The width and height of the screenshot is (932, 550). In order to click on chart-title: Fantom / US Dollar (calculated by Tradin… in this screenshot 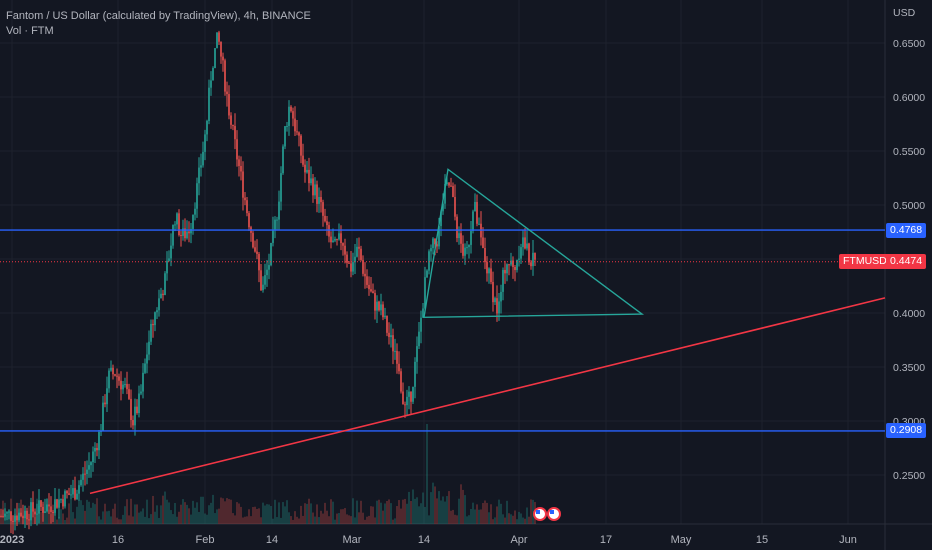, I will do `click(158, 16)`.